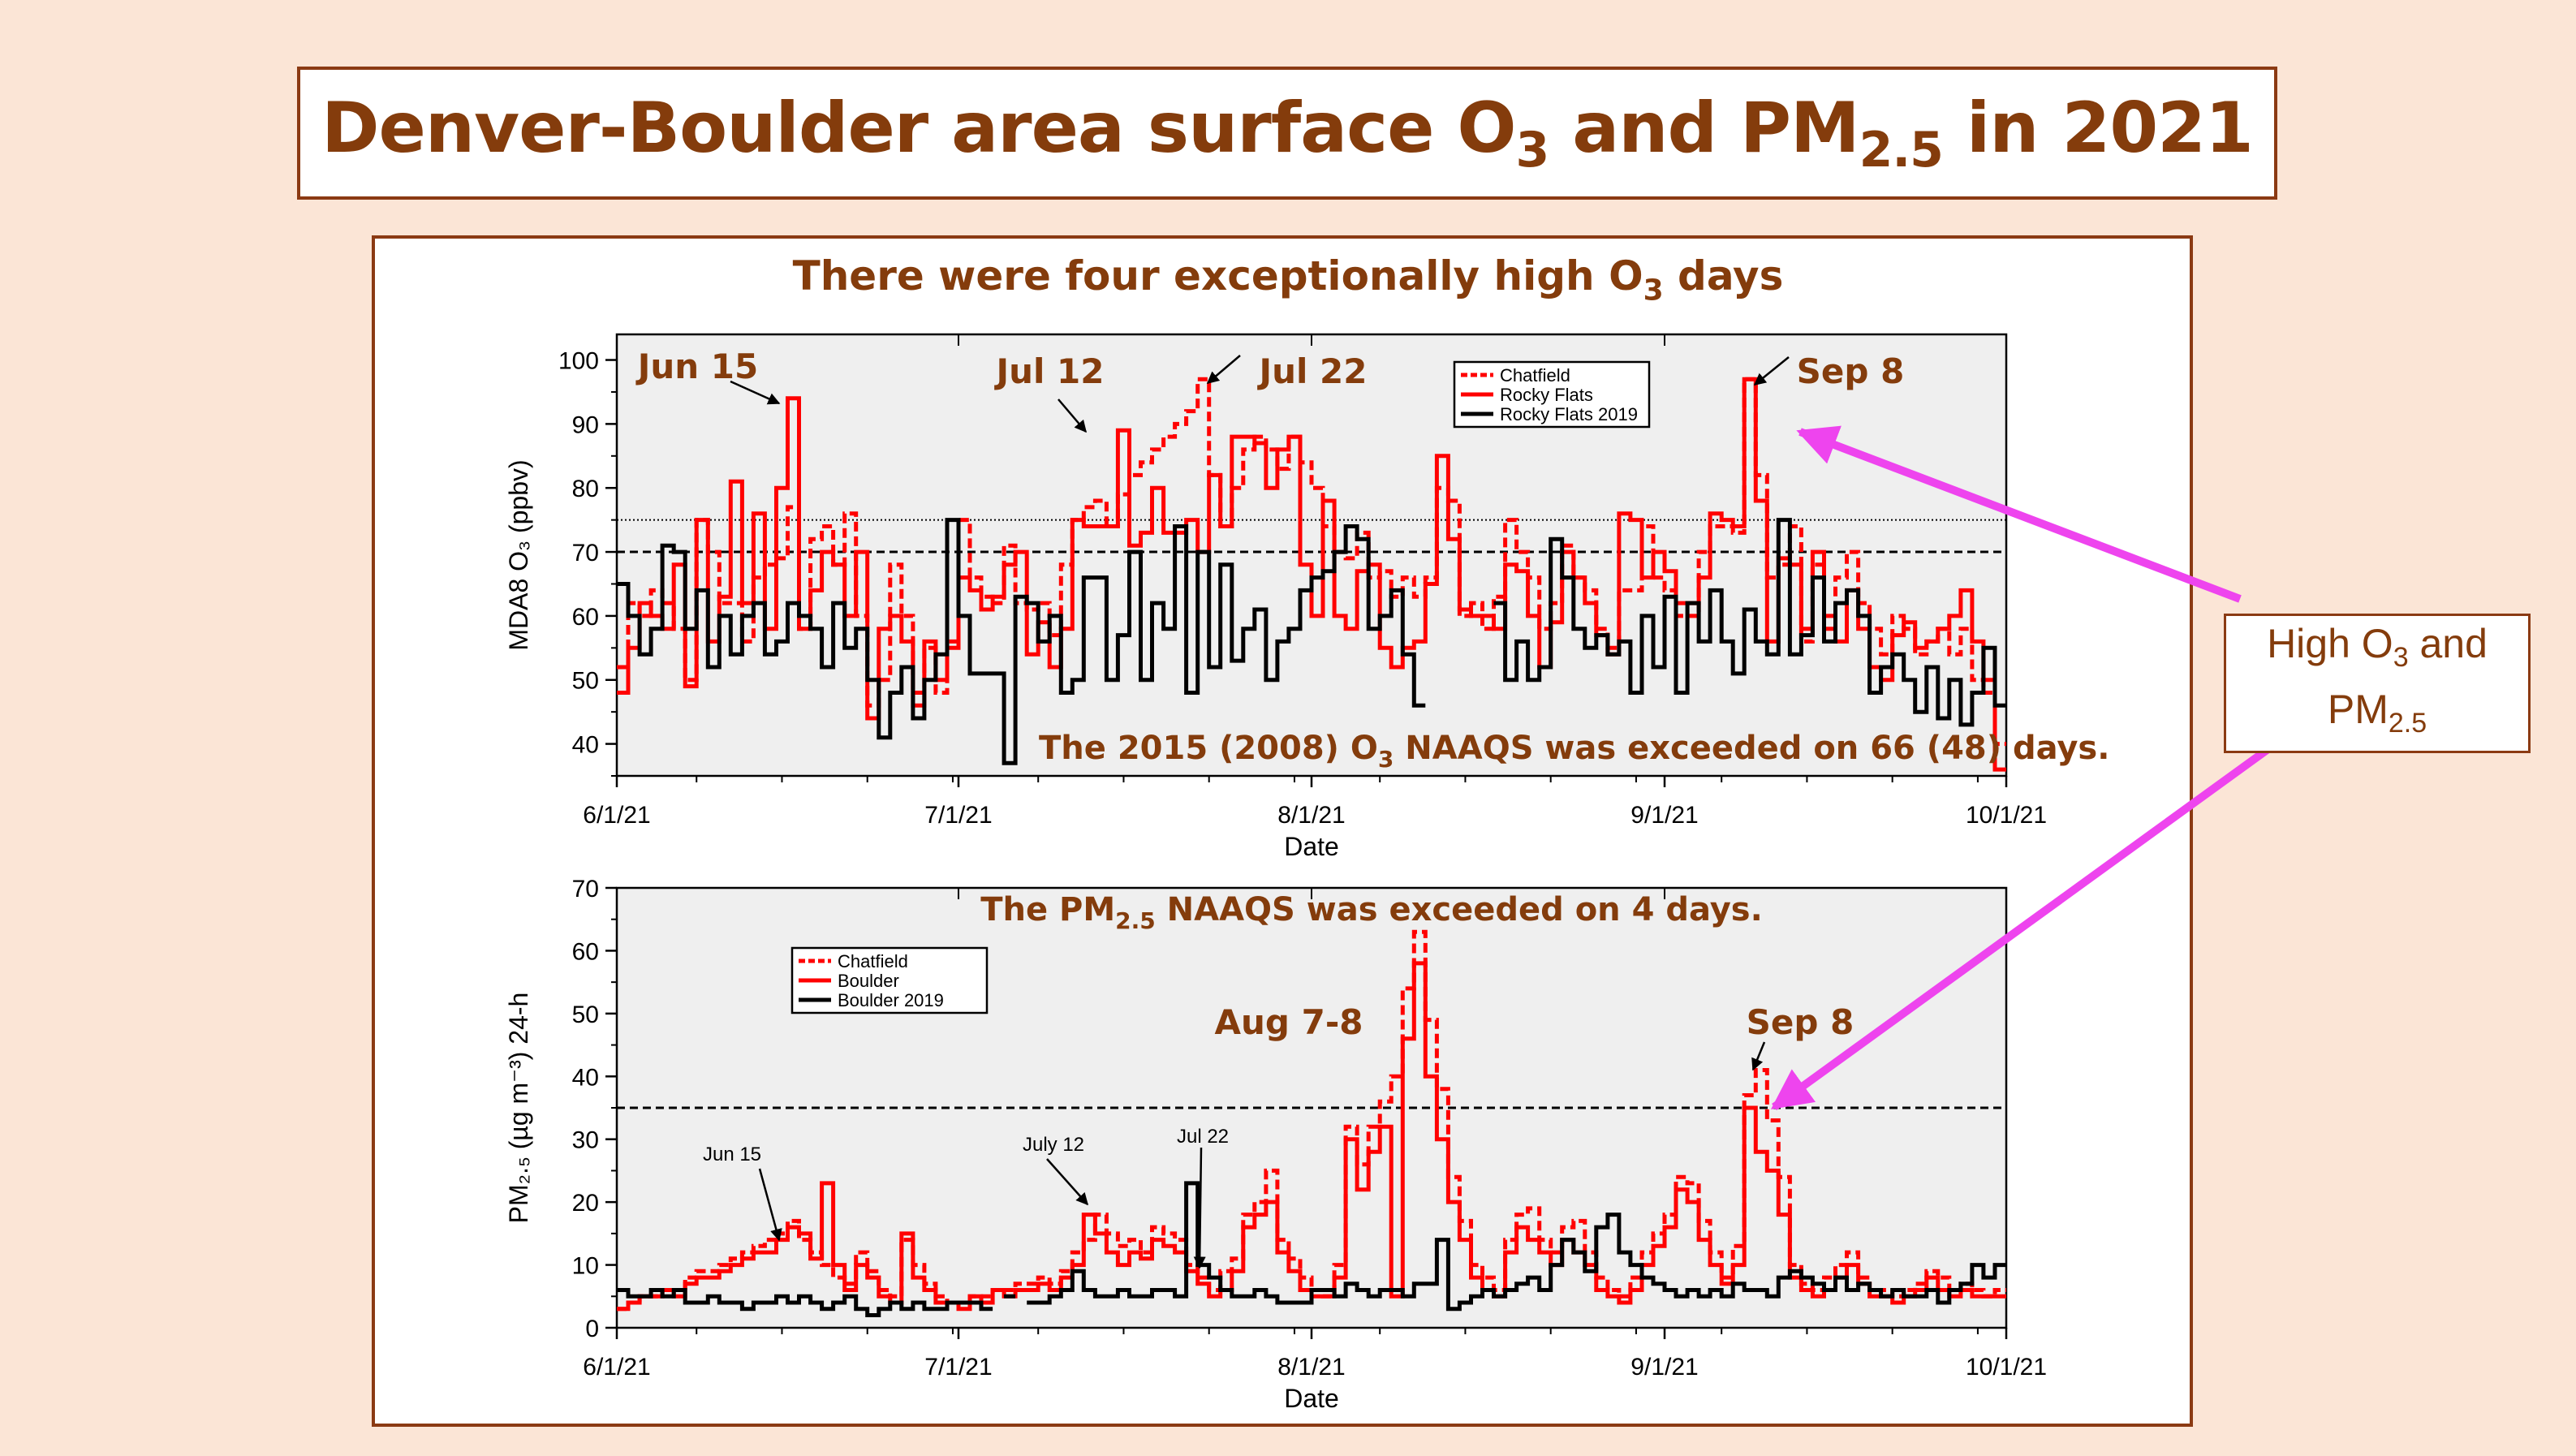 This screenshot has width=2576, height=1456. I want to click on chart-title: The PM2.5 NAAQS was exceeded on 4 days., so click(1372, 912).